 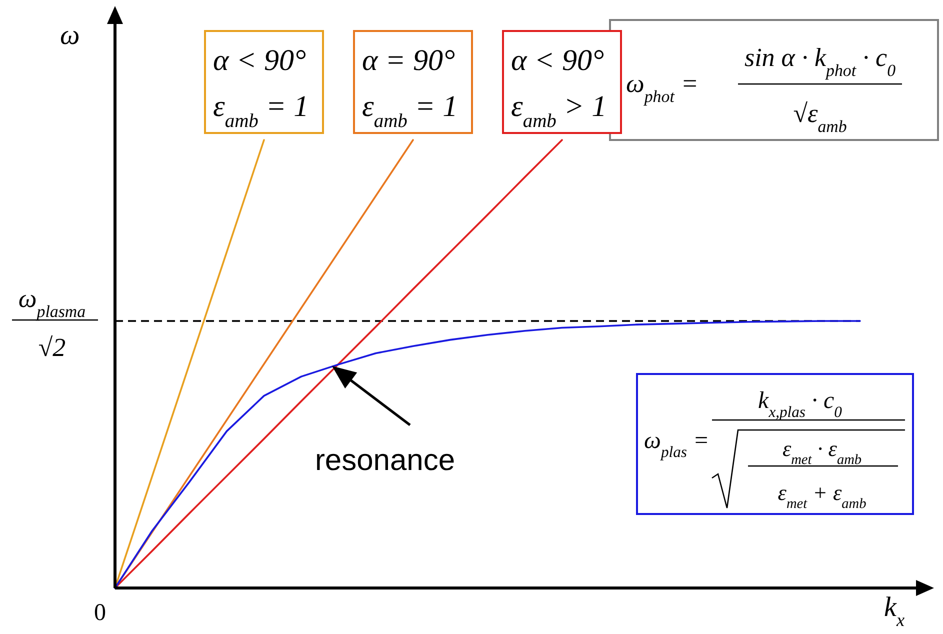 I want to click on text: √2, so click(x=52, y=347).